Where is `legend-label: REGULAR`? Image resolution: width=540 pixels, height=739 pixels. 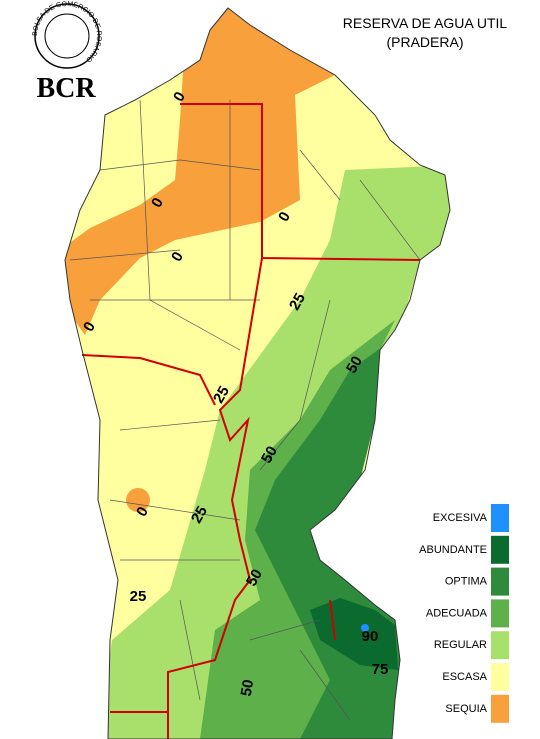 legend-label: REGULAR is located at coordinates (460, 645).